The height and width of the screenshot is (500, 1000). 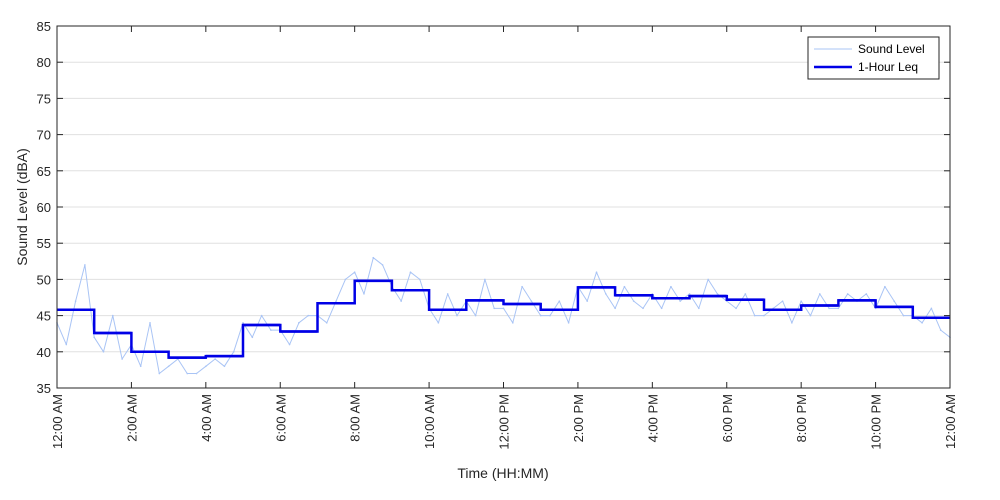 What do you see at coordinates (131, 418) in the screenshot?
I see `x-tick-label: 2:00 AM` at bounding box center [131, 418].